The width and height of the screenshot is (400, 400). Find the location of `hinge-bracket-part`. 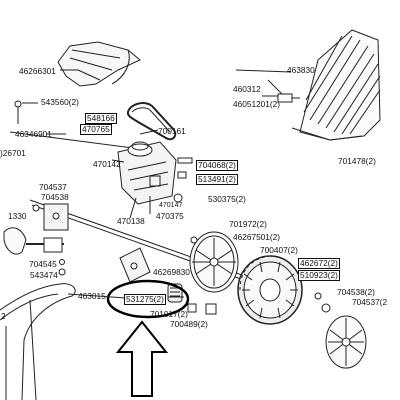

hinge-bracket-part is located at coordinates (281, 91).